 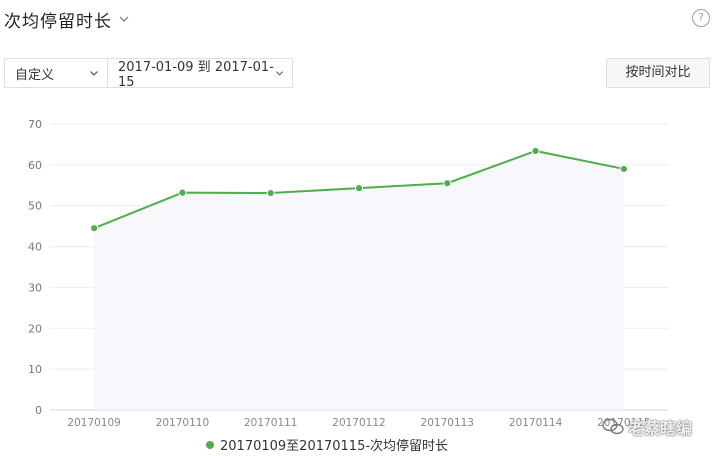 What do you see at coordinates (93, 423) in the screenshot?
I see `x-tick-label: 20170109` at bounding box center [93, 423].